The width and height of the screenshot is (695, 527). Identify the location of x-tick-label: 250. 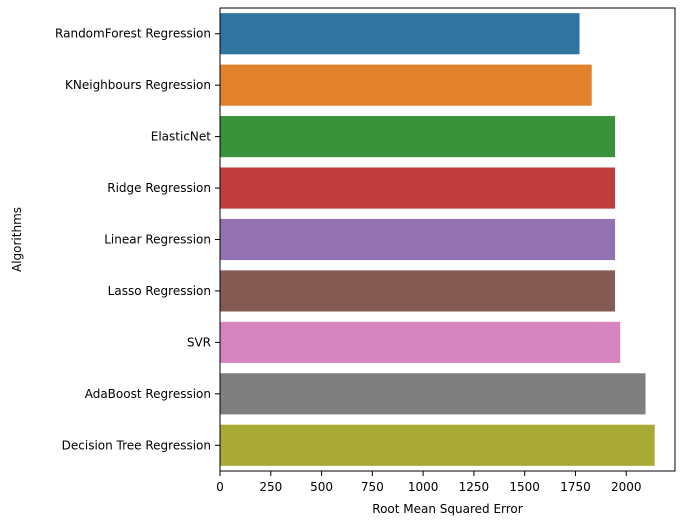
(270, 487).